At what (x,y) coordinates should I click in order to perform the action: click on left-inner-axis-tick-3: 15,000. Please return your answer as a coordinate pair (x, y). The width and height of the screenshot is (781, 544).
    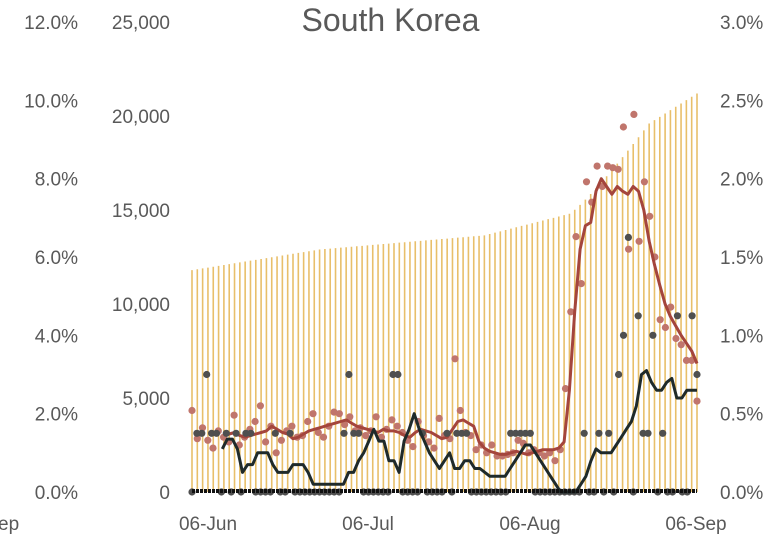
    Looking at the image, I should click on (141, 211).